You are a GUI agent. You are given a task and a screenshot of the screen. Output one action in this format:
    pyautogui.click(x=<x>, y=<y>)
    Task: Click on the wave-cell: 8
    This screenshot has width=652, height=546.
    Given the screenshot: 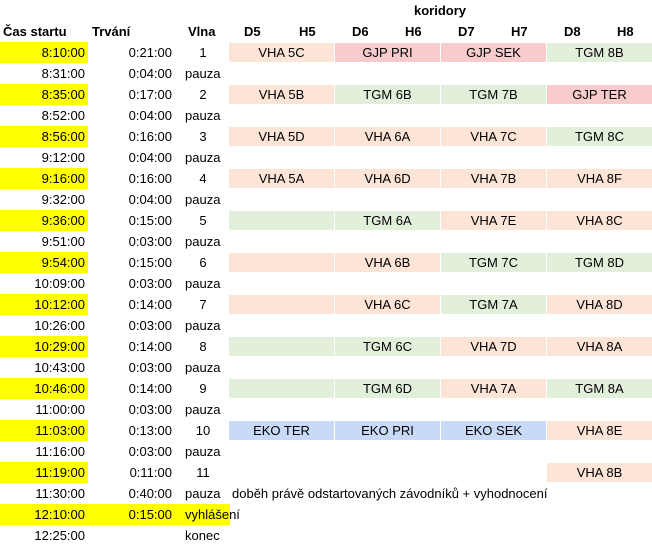 What is the action you would take?
    pyautogui.click(x=203, y=346)
    